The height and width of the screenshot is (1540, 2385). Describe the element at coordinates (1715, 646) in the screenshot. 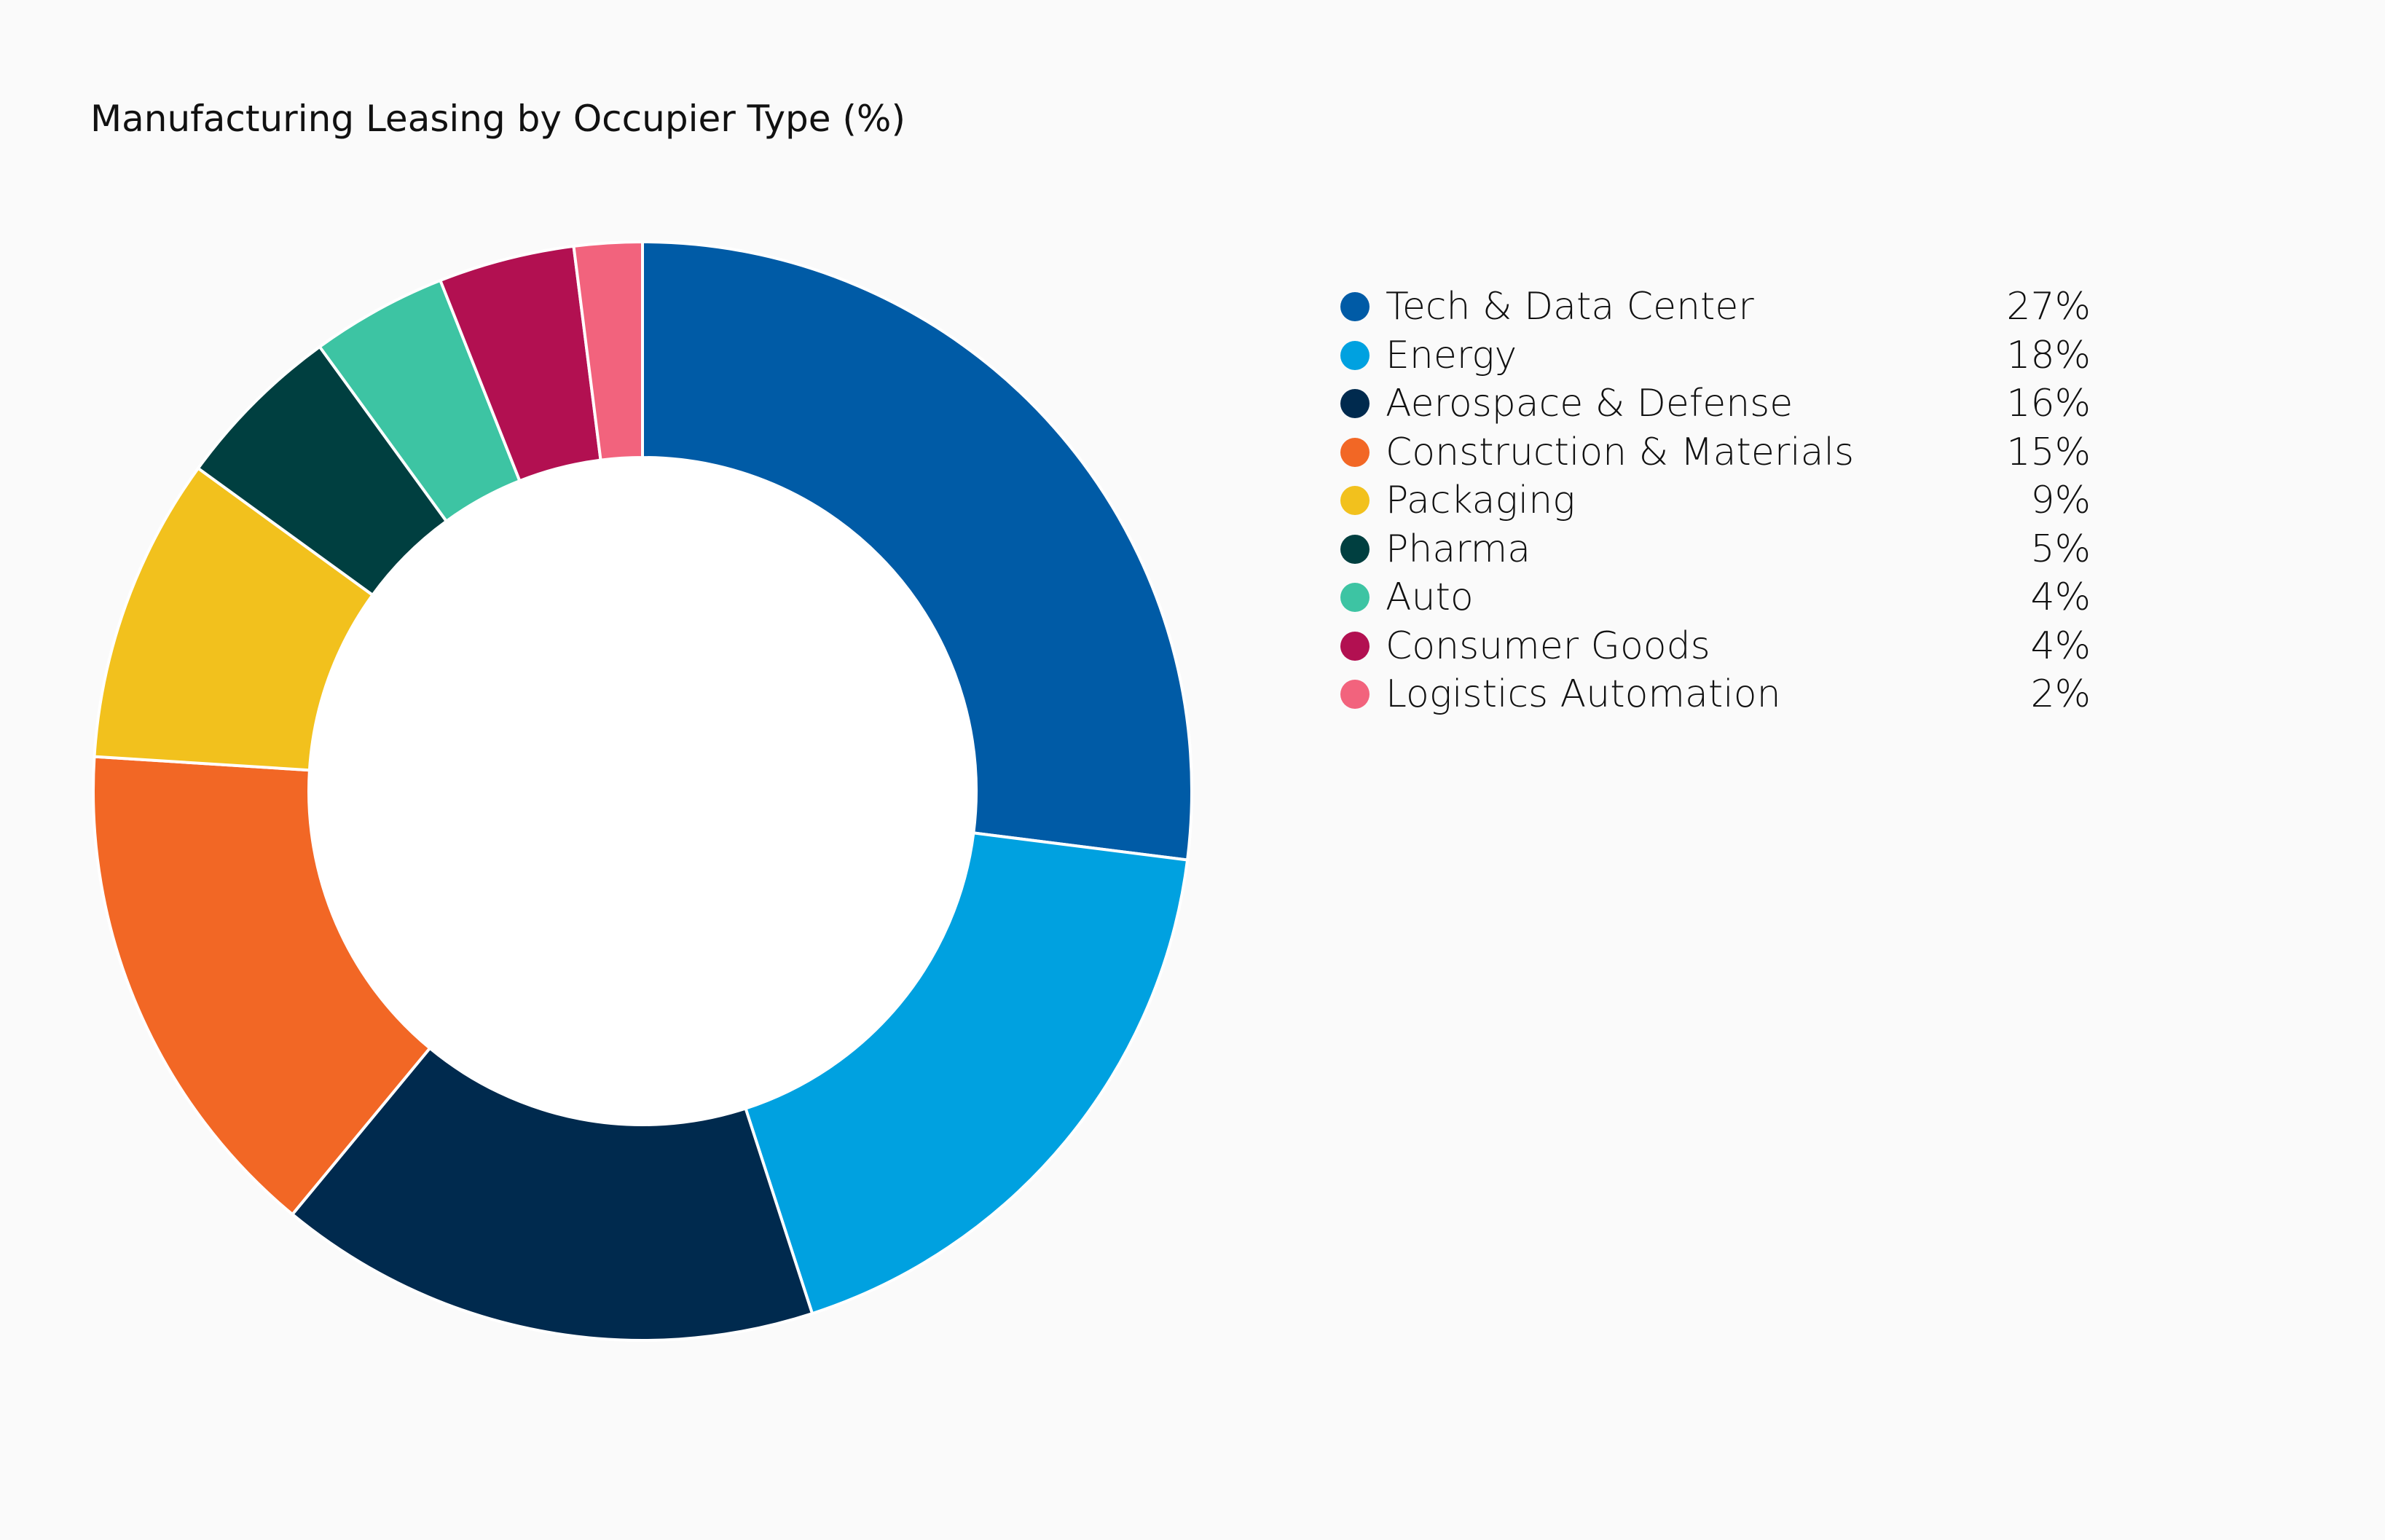

I see `legend-item: Consumer Goods 4%` at that location.